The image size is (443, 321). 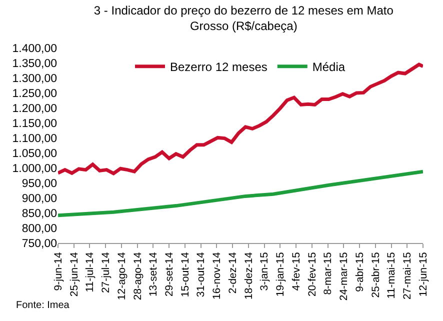 I want to click on x-tick-label: 29-set-14, so click(x=170, y=274).